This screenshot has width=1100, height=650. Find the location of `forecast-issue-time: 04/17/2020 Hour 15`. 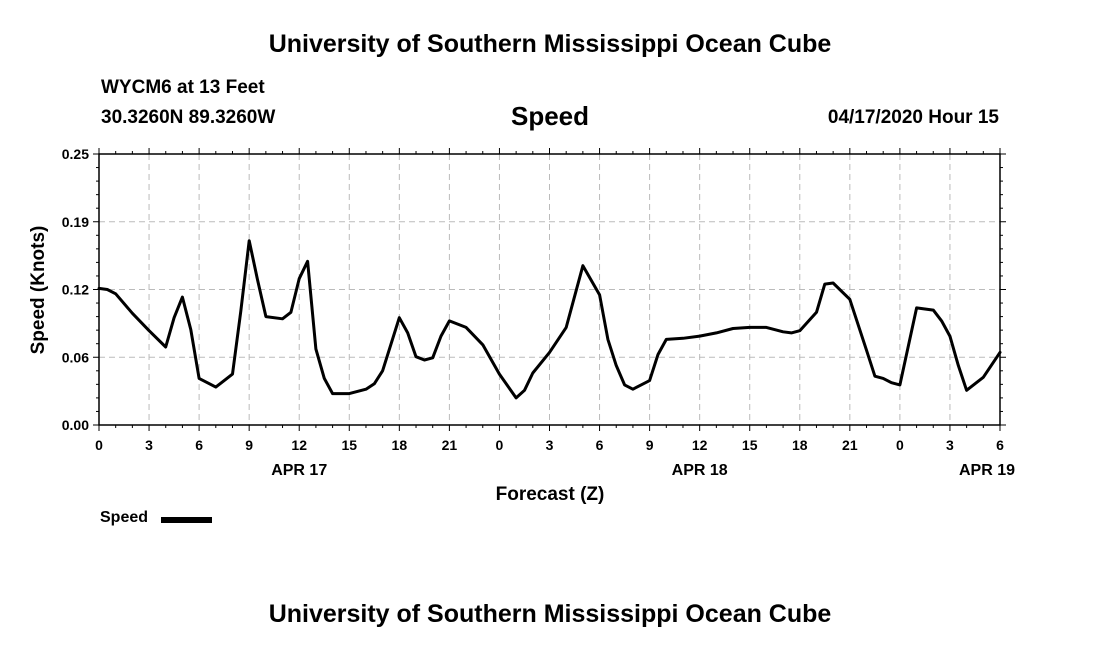

forecast-issue-time: 04/17/2020 Hour 15 is located at coordinates (913, 117).